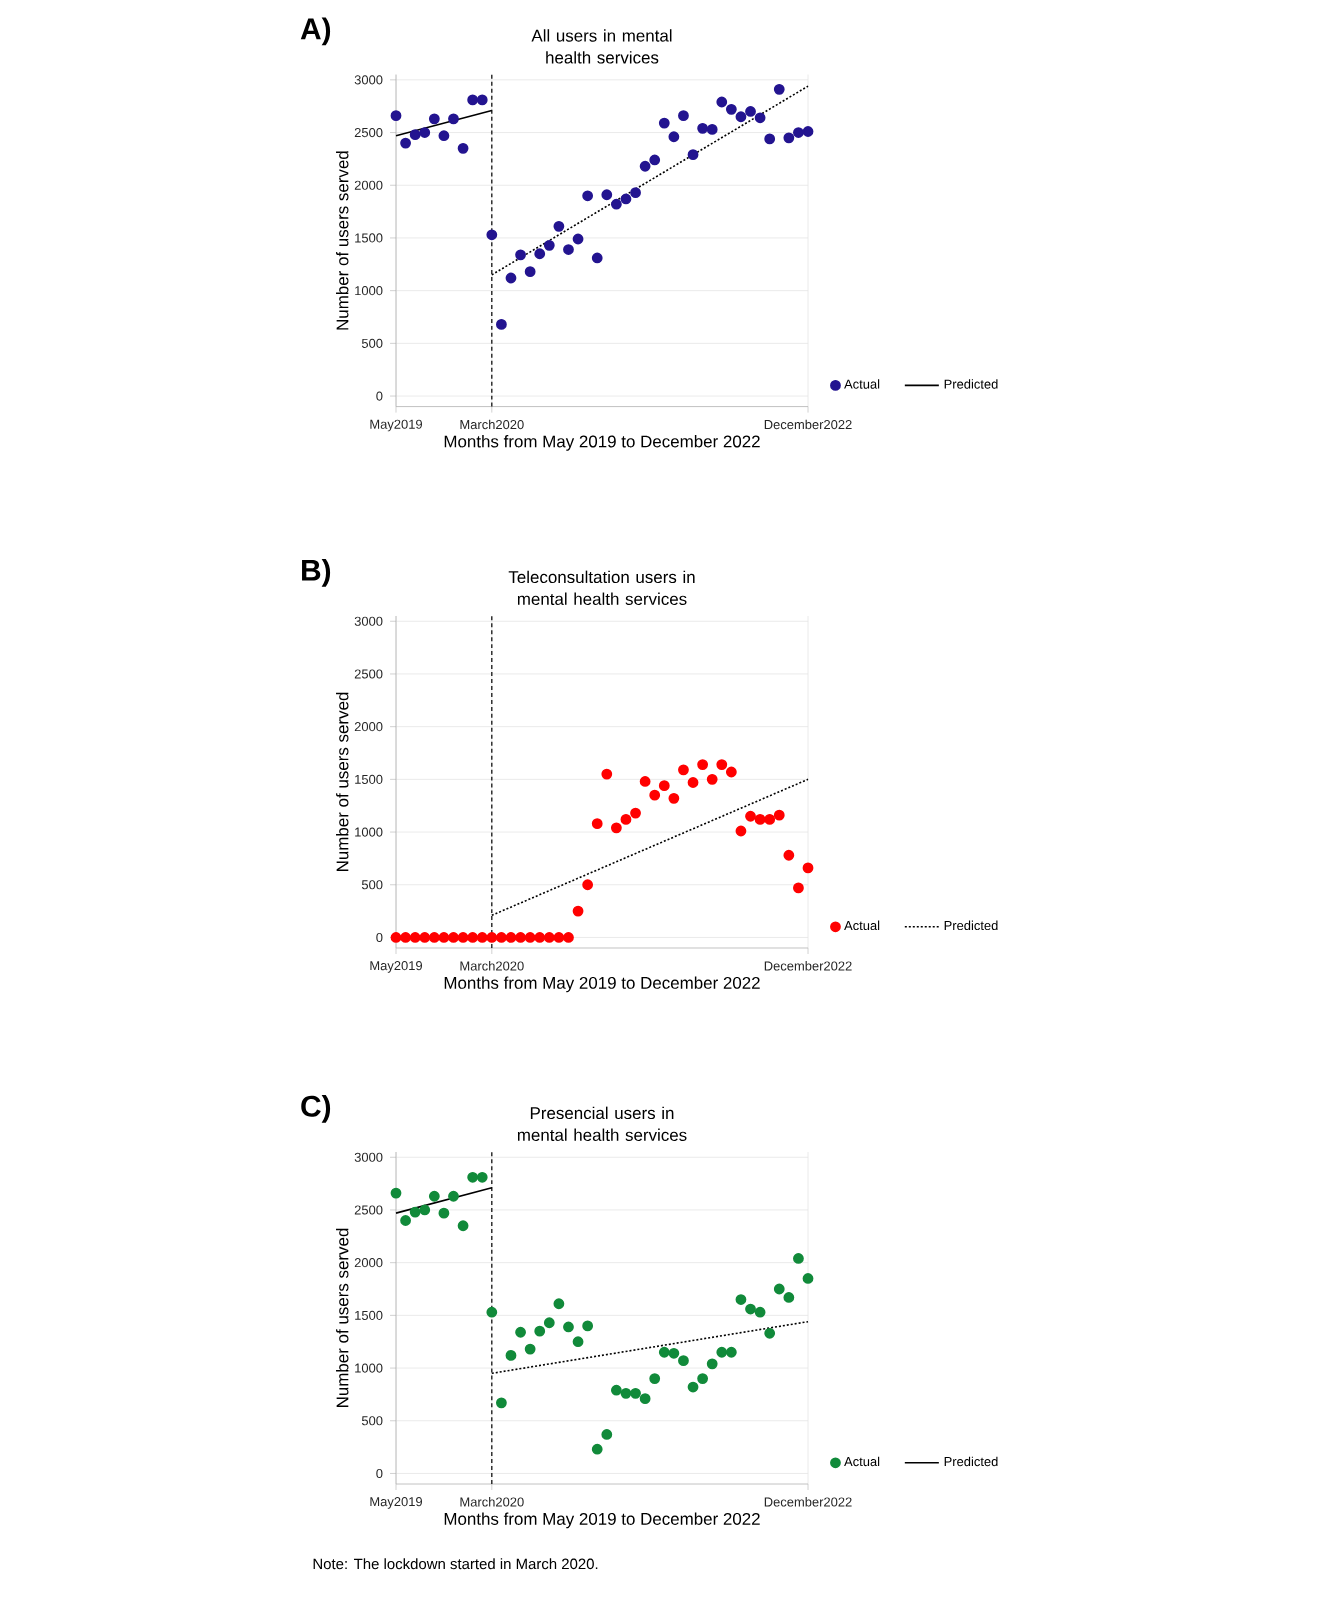  Describe the element at coordinates (601, 587) in the screenshot. I see `chart-title: Teleconsultation users in mental health services` at that location.